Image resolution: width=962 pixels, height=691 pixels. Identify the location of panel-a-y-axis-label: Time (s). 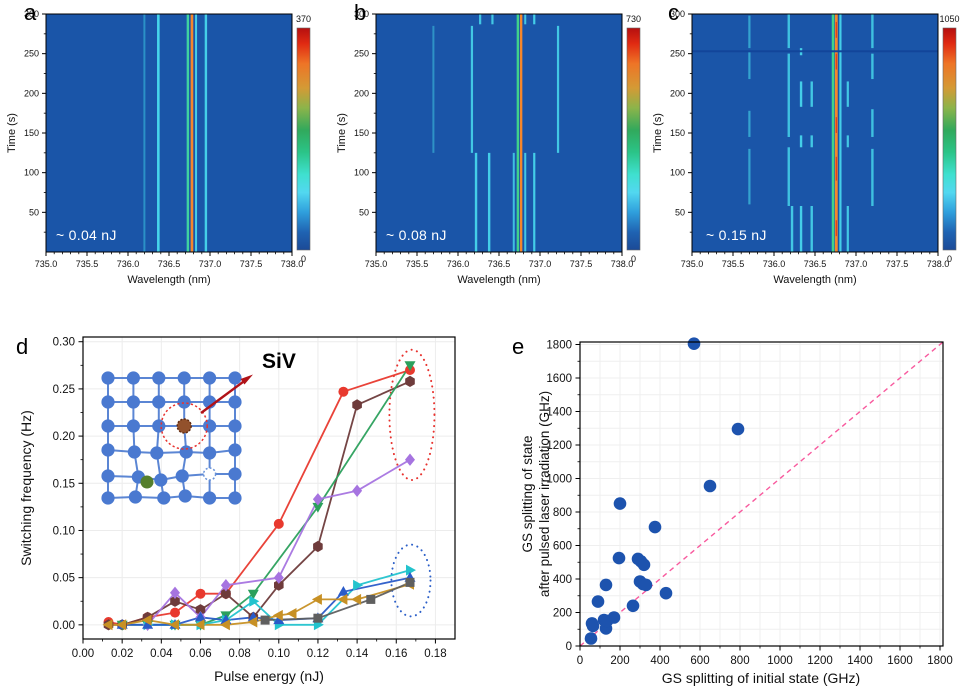
(12, 133).